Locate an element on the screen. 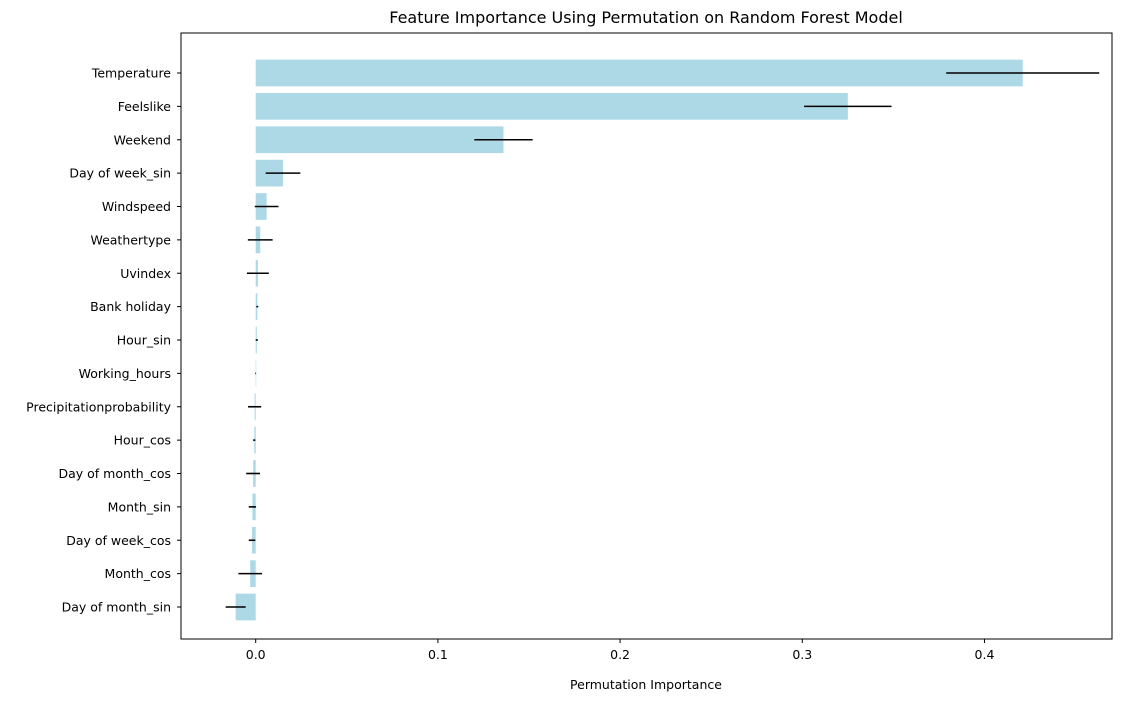 Image resolution: width=1121 pixels, height=705 pixels. y-tick-label-16: Day of month_sin is located at coordinates (116, 607).